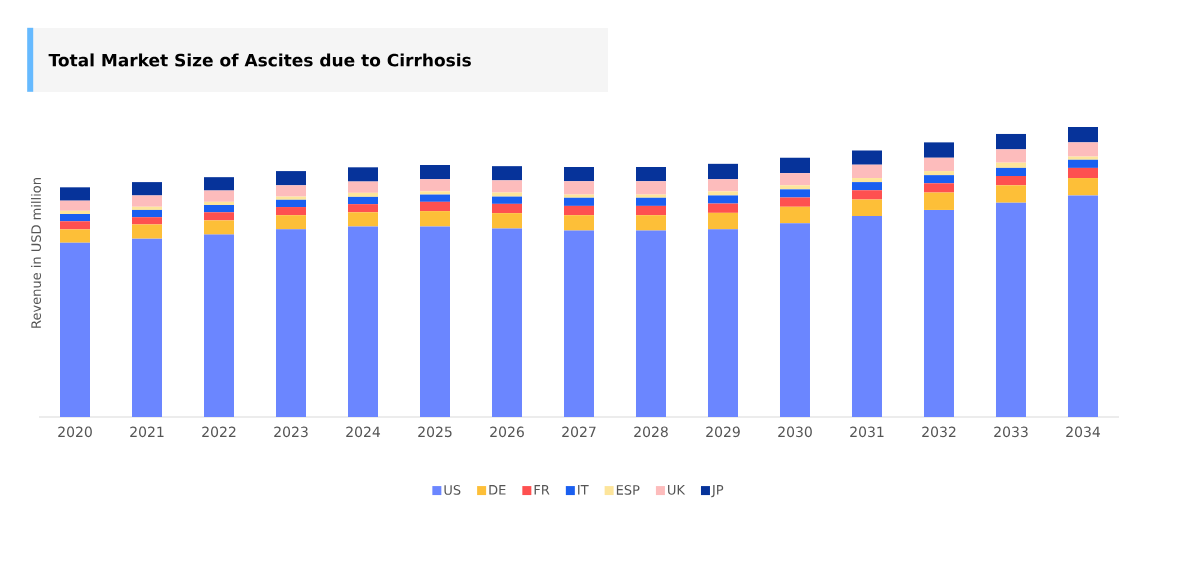 The height and width of the screenshot is (566, 1200). I want to click on chart-title: Total Market Size of Ascites due to Cirrhosis, so click(259, 60).